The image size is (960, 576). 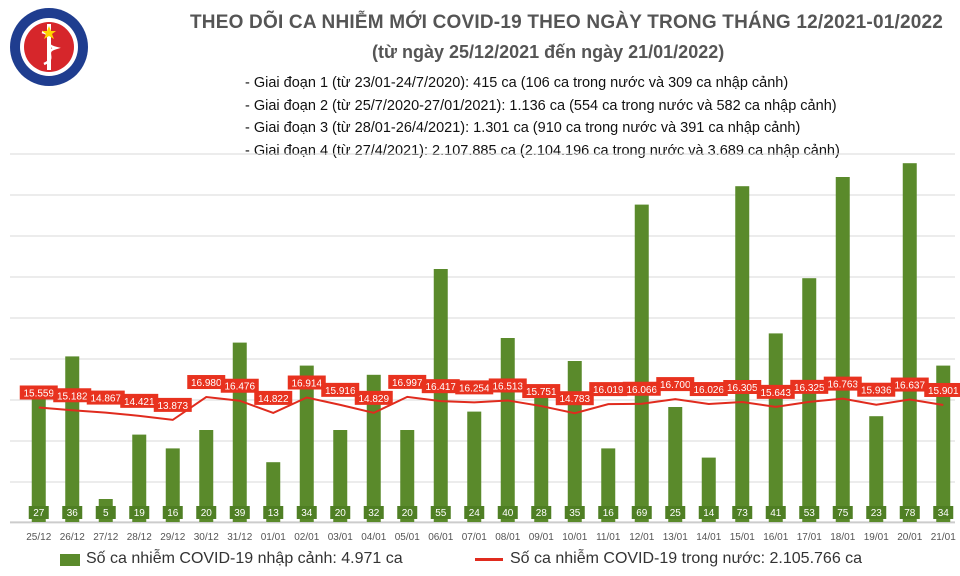 What do you see at coordinates (507, 386) in the screenshot?
I see `line-value-label: 16.513` at bounding box center [507, 386].